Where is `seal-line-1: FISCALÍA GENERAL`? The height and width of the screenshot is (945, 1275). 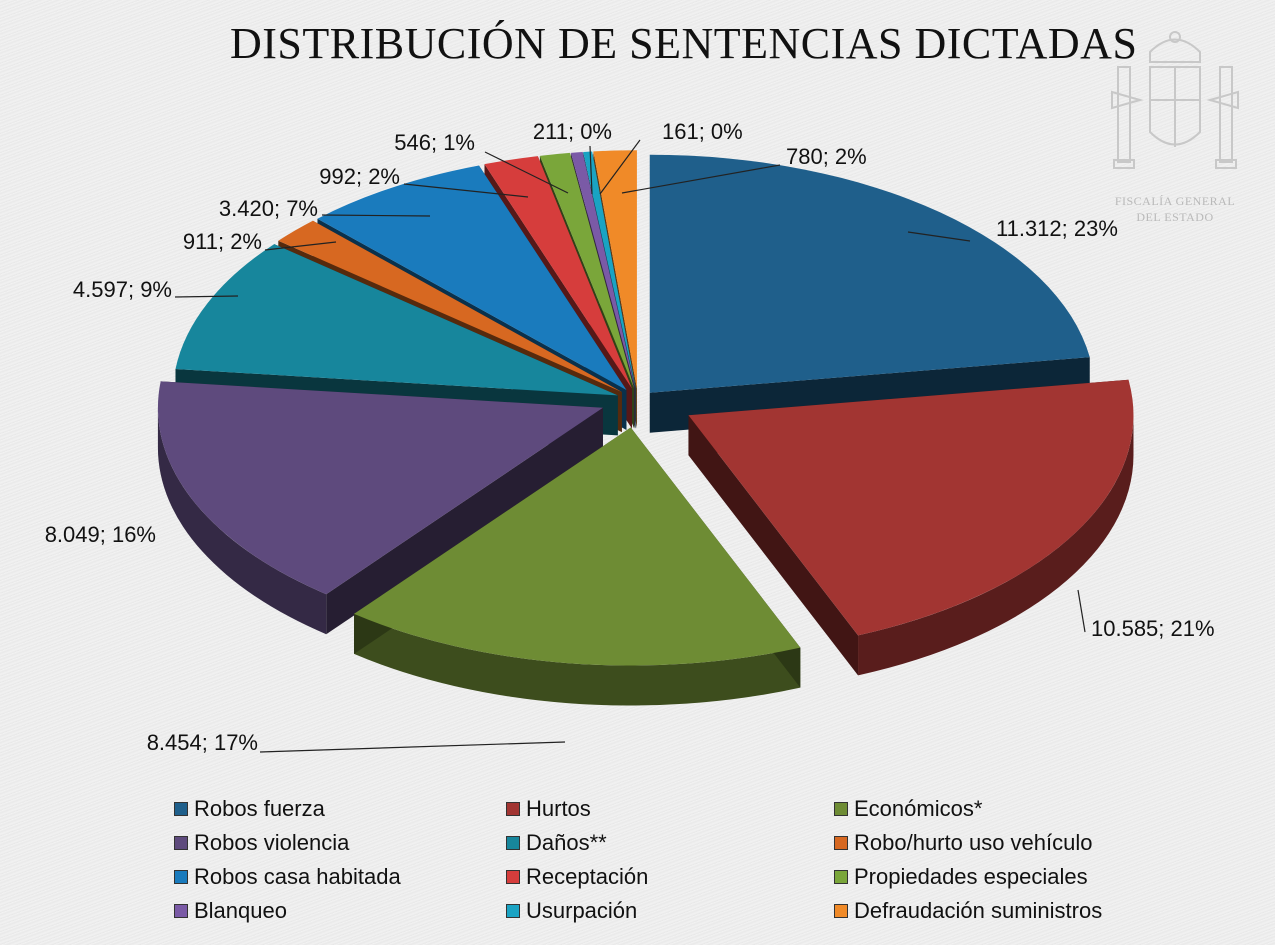 seal-line-1: FISCALÍA GENERAL is located at coordinates (1175, 201).